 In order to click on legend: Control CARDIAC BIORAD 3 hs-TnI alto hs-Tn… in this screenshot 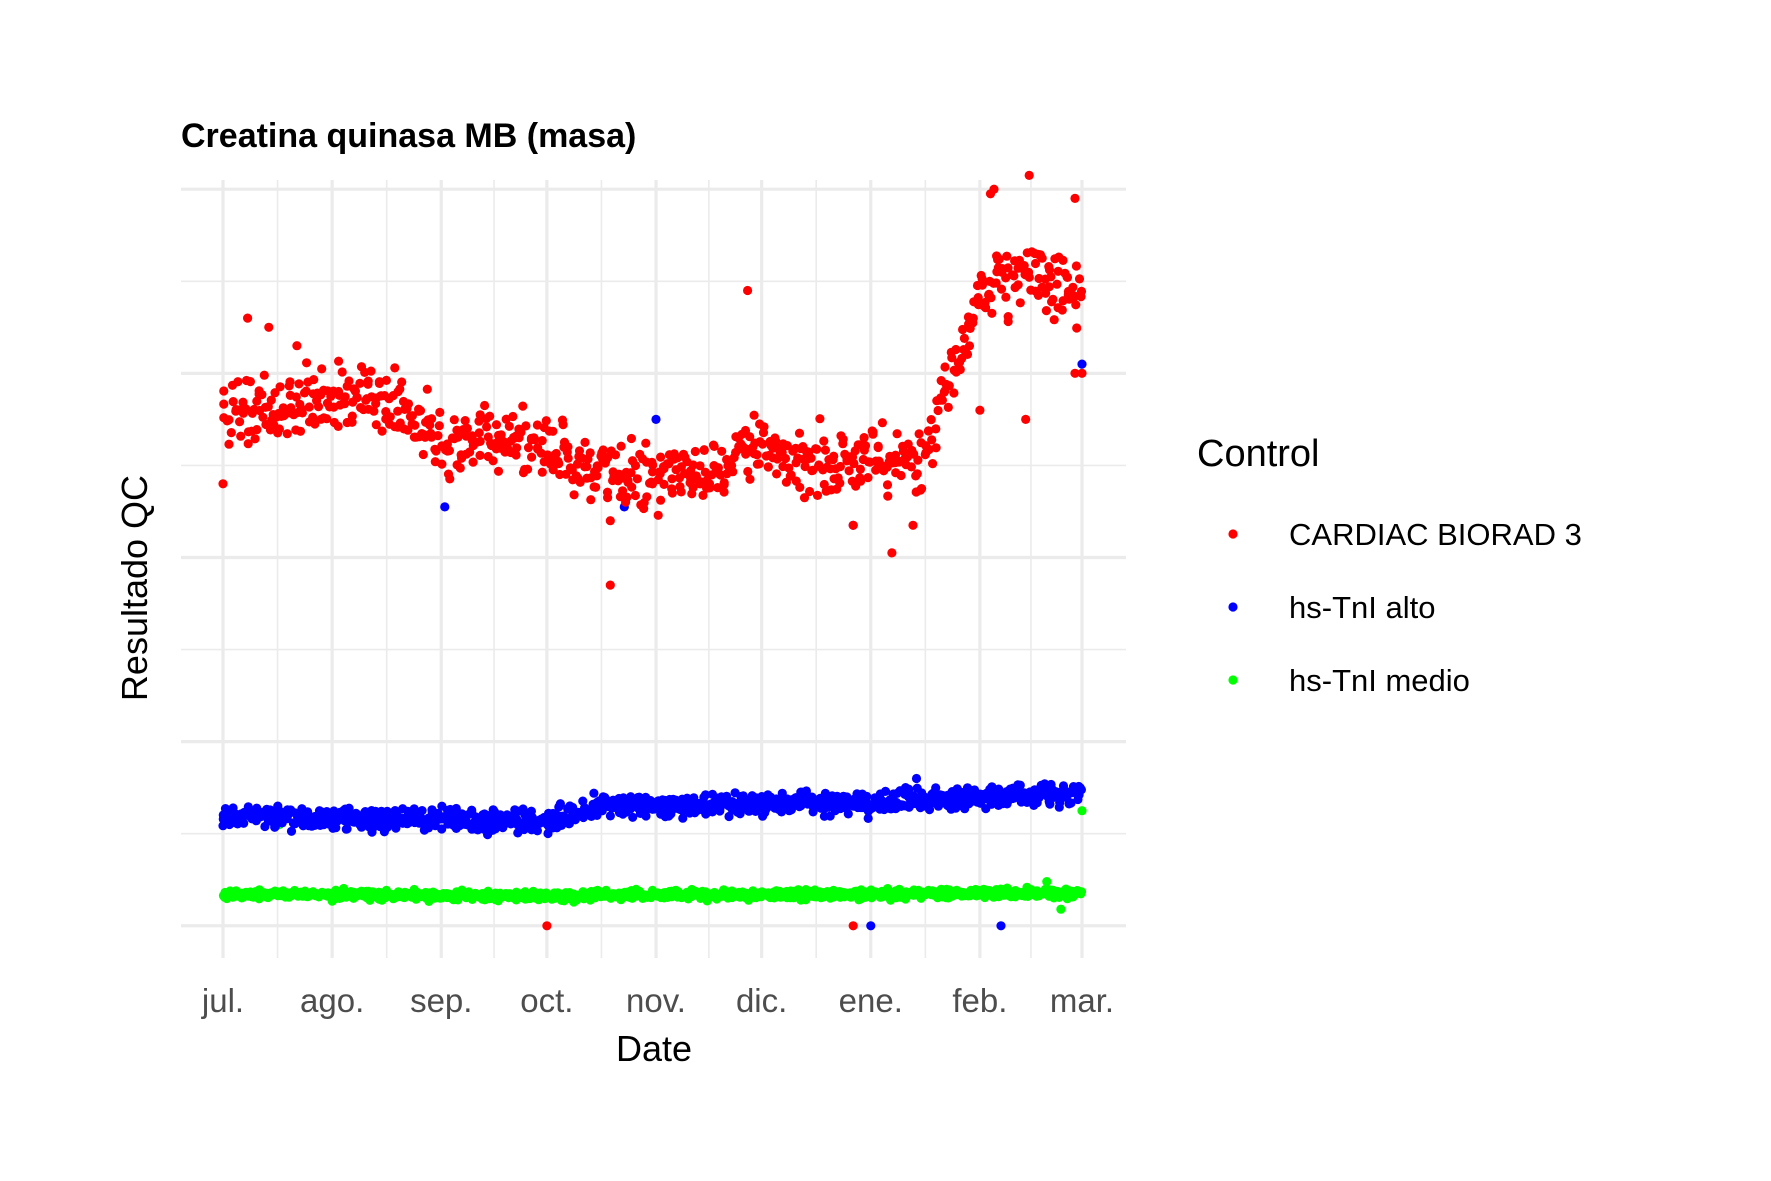, I will do `click(1389, 565)`.